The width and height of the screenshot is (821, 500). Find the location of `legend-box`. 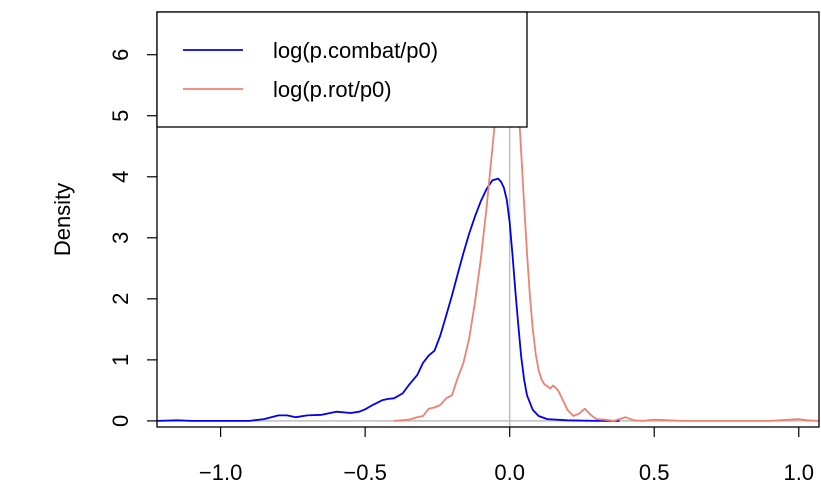

legend-box is located at coordinates (342, 69).